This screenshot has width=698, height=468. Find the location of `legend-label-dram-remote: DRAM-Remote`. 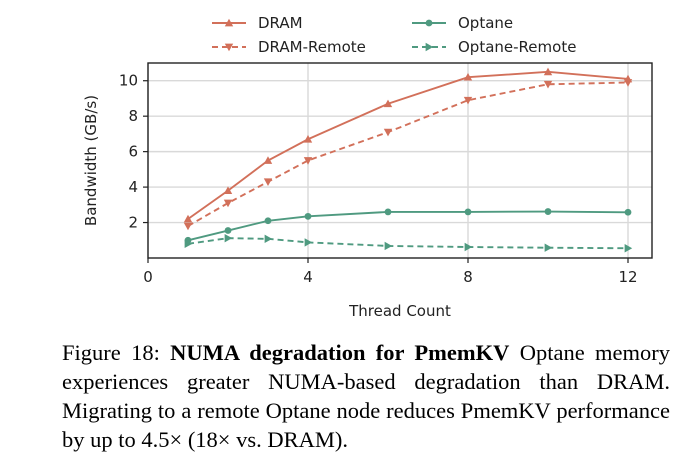

legend-label-dram-remote: DRAM-Remote is located at coordinates (312, 47).